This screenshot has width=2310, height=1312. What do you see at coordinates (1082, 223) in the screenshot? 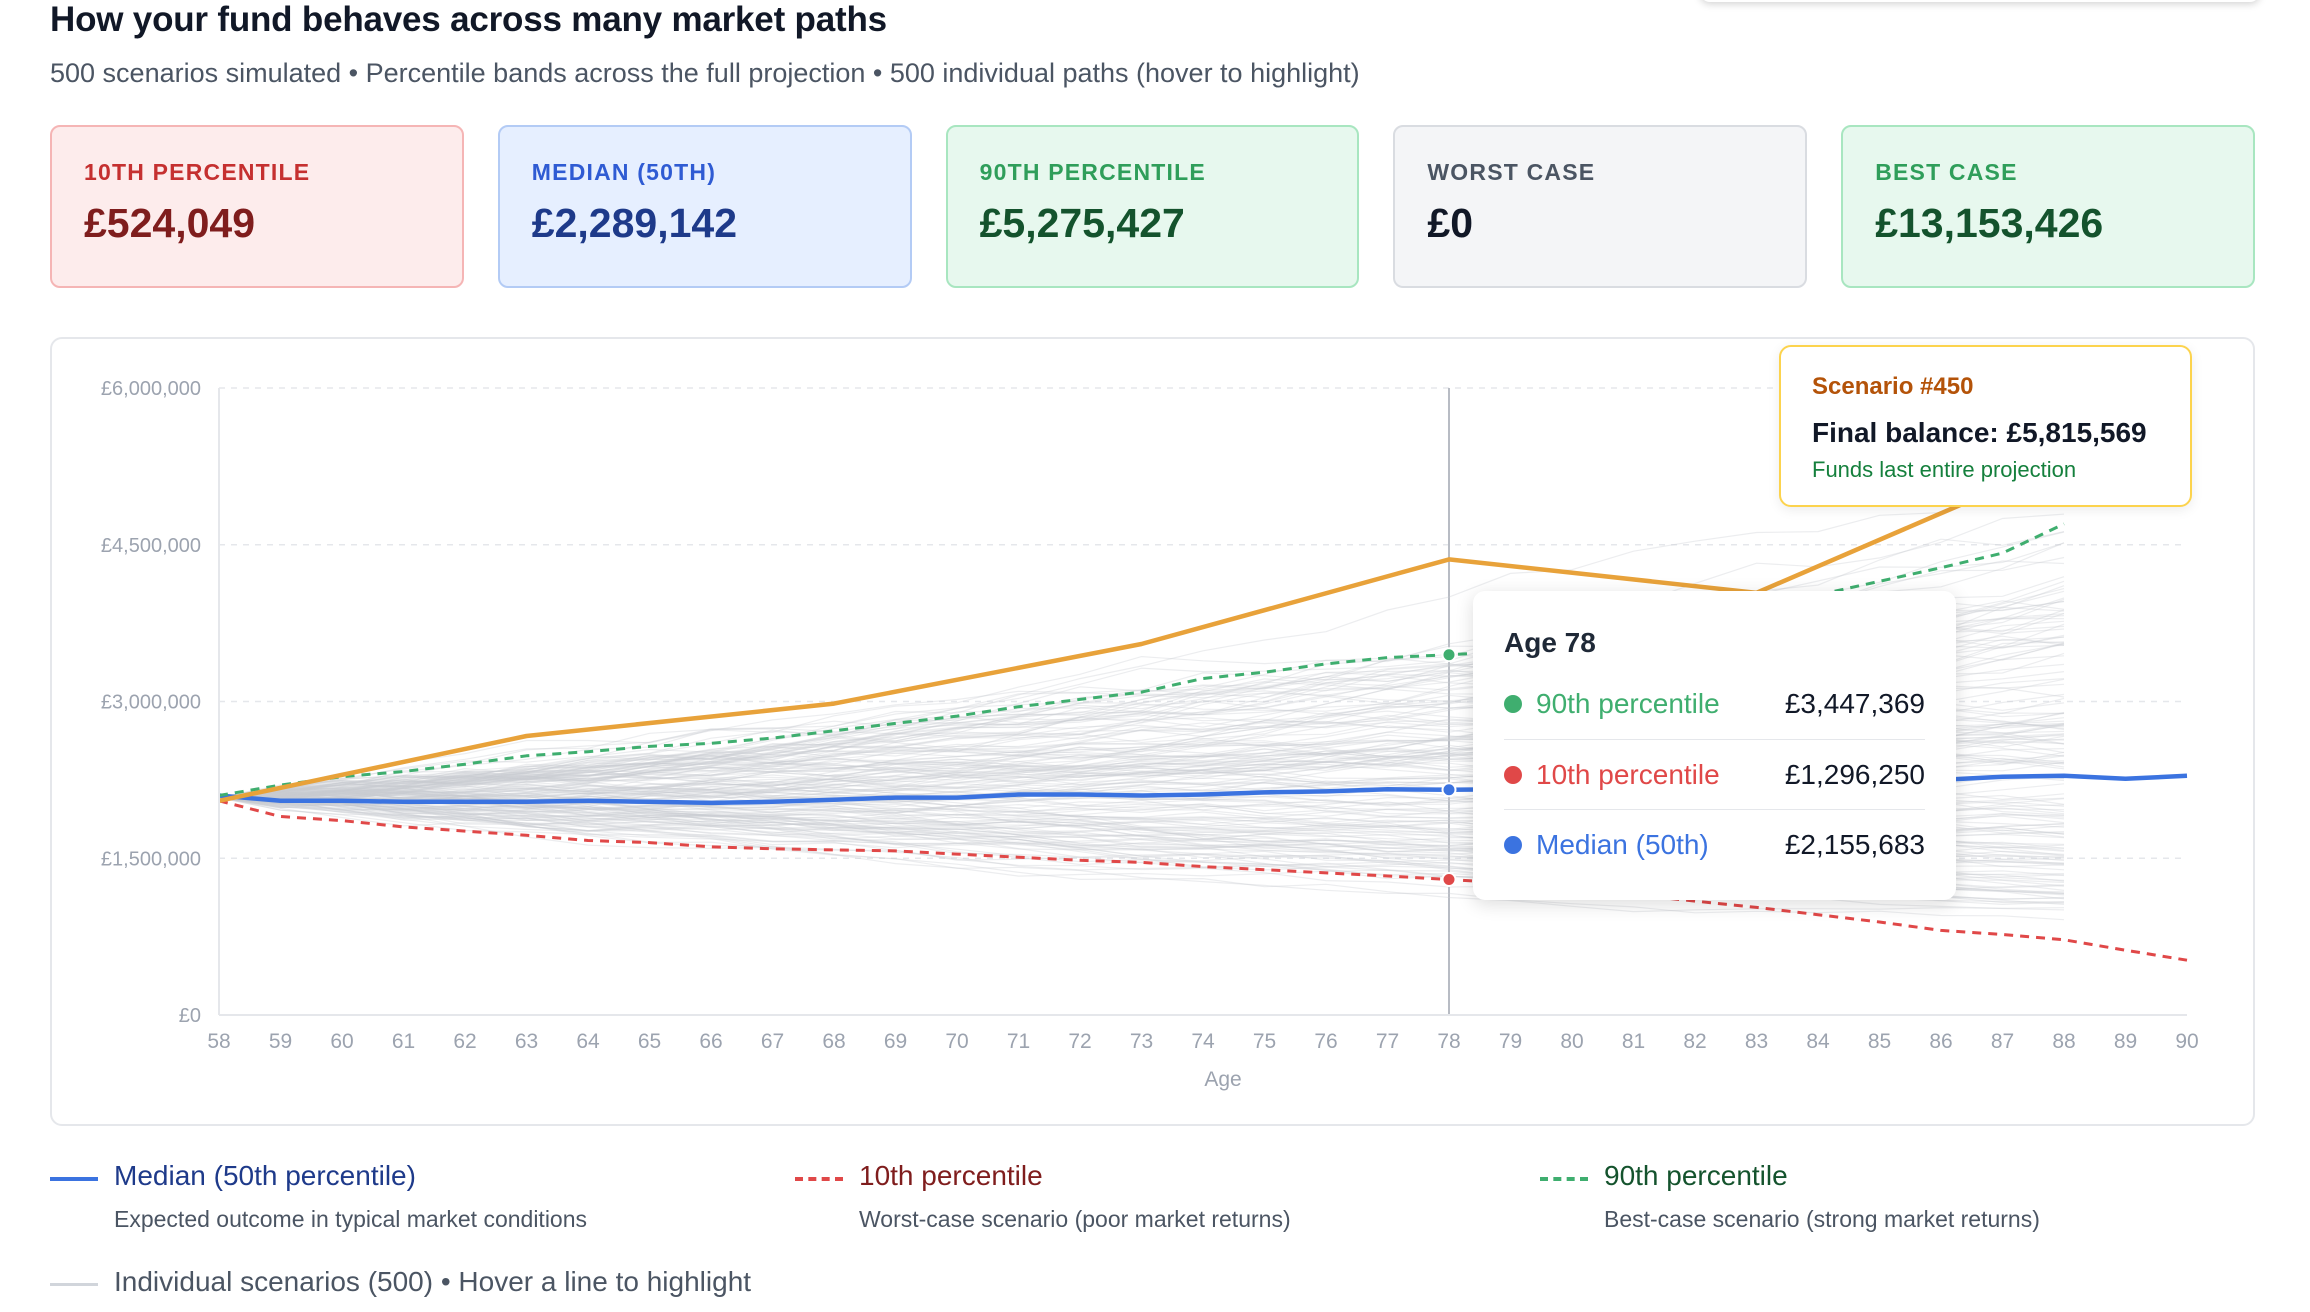
I see `card-value: £5,275,427` at bounding box center [1082, 223].